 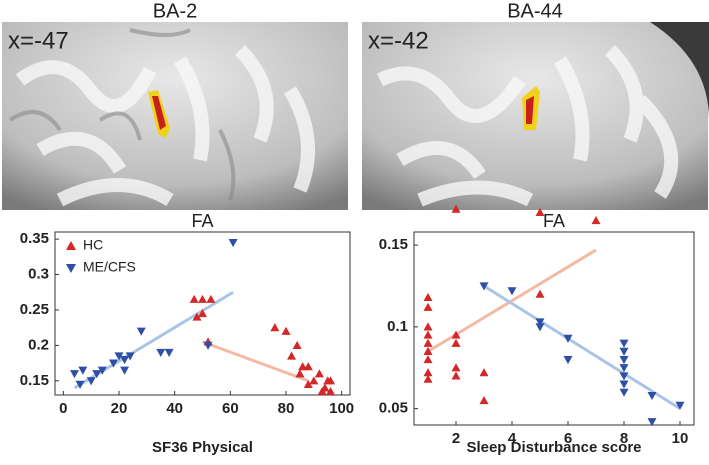 I want to click on x-axis-label: SF36 Physical, so click(x=202, y=447).